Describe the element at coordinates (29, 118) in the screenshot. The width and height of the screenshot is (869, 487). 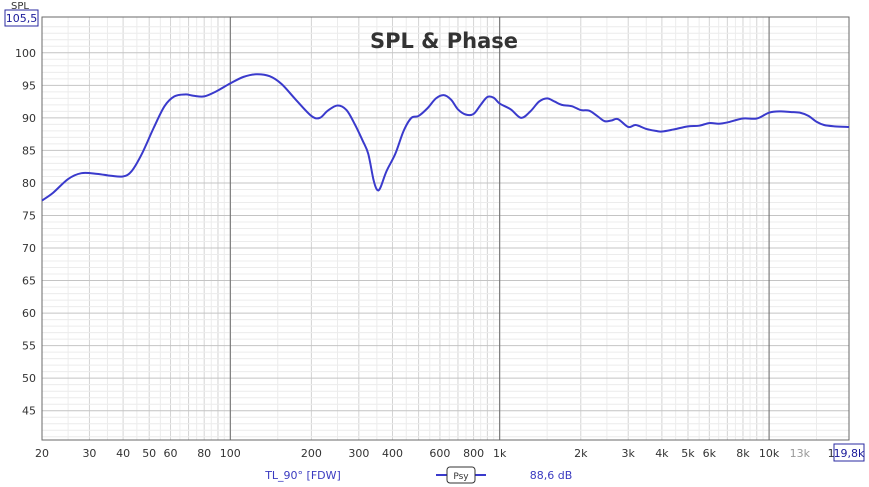
I see `y-tick-label: 90` at that location.